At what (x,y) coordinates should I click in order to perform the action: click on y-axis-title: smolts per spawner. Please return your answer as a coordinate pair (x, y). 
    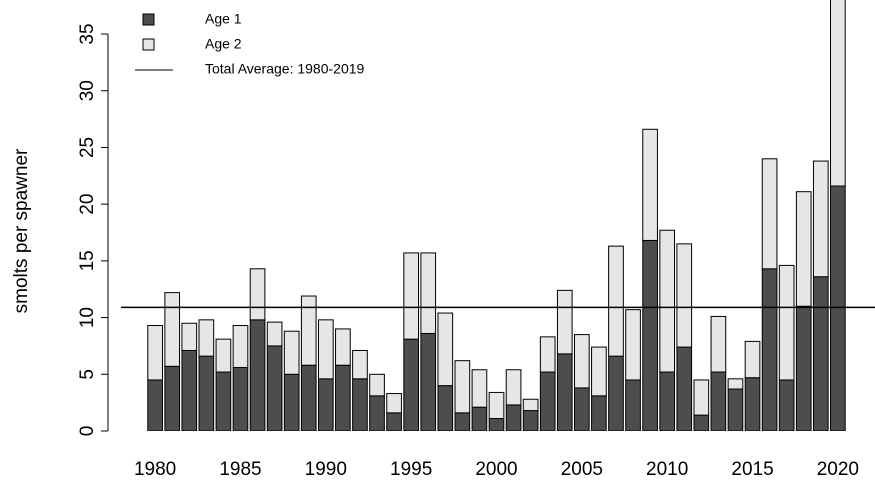
    Looking at the image, I should click on (21, 230).